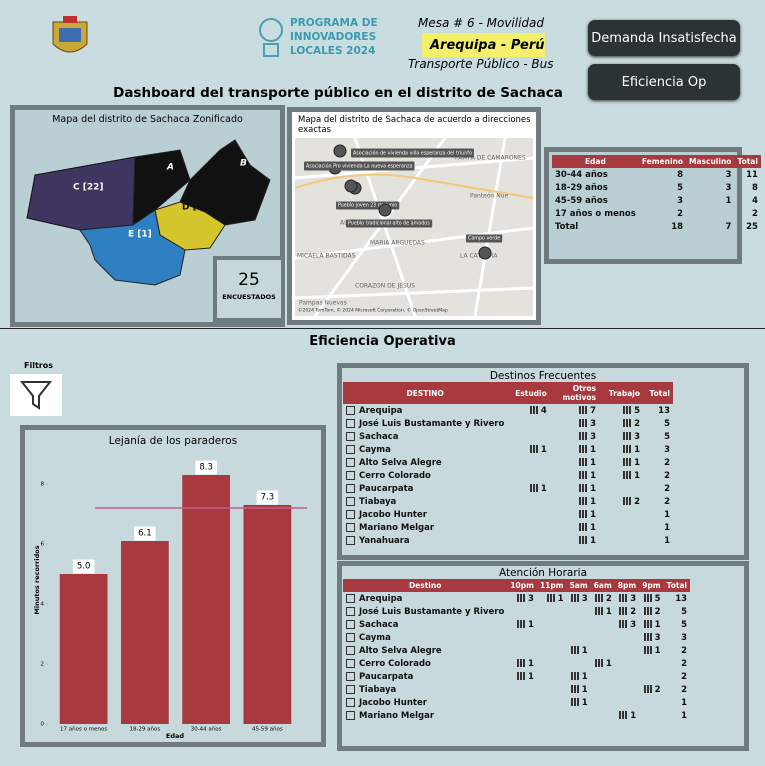 This screenshot has width=765, height=766. I want to click on header-cell: Otros motivos, so click(574, 393).